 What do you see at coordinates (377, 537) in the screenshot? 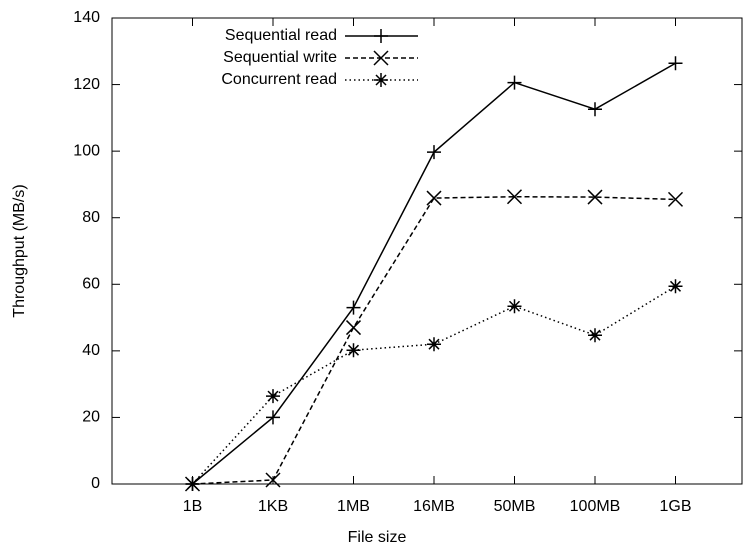
I see `x-axis-title: File size` at bounding box center [377, 537].